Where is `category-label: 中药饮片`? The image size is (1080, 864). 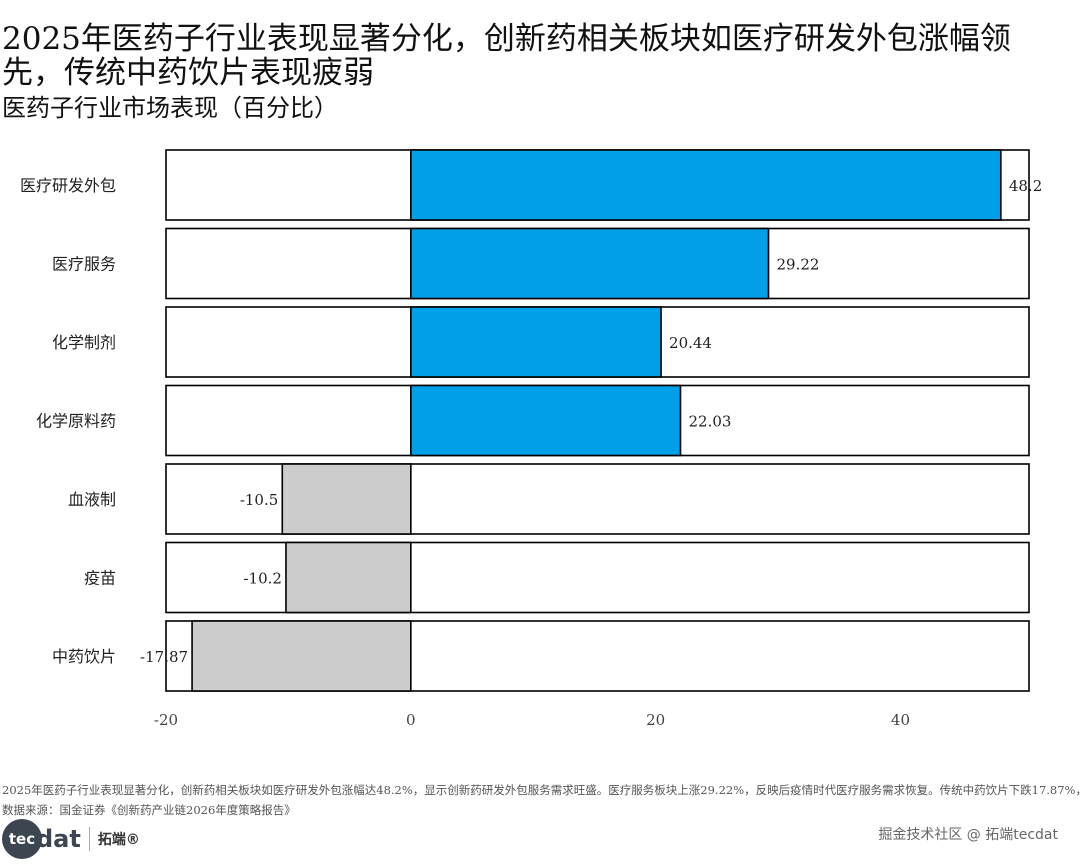 category-label: 中药饮片 is located at coordinates (84, 656).